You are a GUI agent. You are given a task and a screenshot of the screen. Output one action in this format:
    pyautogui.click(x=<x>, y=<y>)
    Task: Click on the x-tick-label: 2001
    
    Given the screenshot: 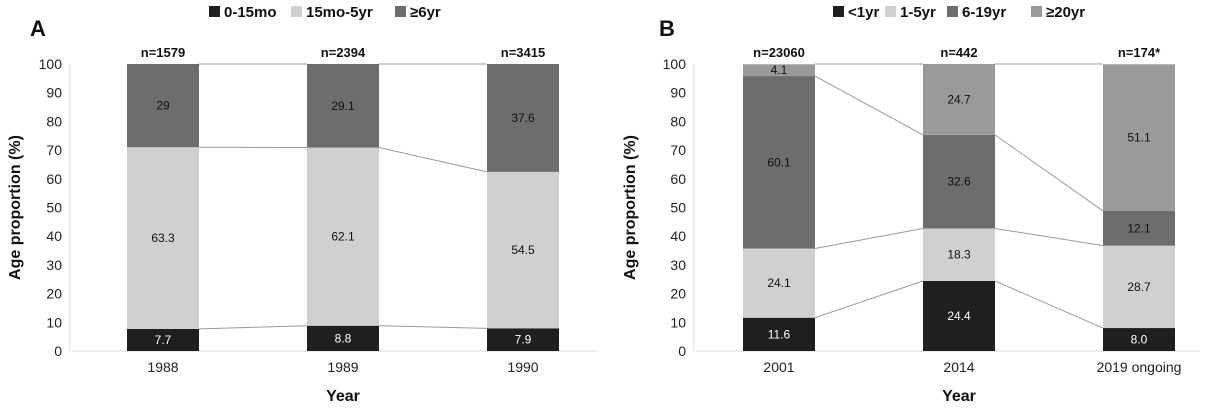 What is the action you would take?
    pyautogui.click(x=778, y=367)
    